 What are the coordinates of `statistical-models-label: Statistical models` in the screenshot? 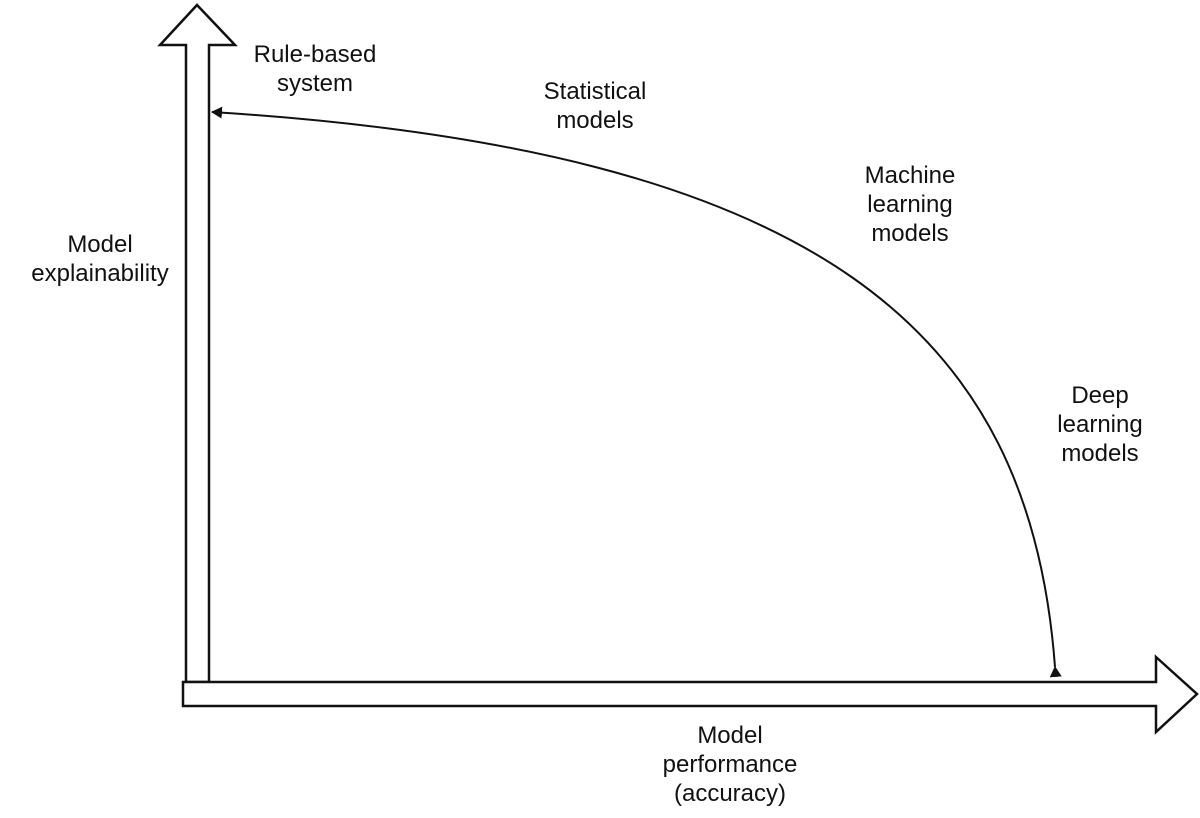 It's located at (595, 106).